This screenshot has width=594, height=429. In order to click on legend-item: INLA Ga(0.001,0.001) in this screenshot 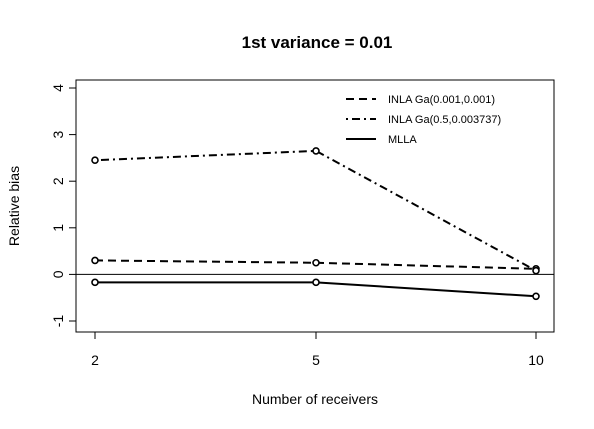, I will do `click(420, 100)`.